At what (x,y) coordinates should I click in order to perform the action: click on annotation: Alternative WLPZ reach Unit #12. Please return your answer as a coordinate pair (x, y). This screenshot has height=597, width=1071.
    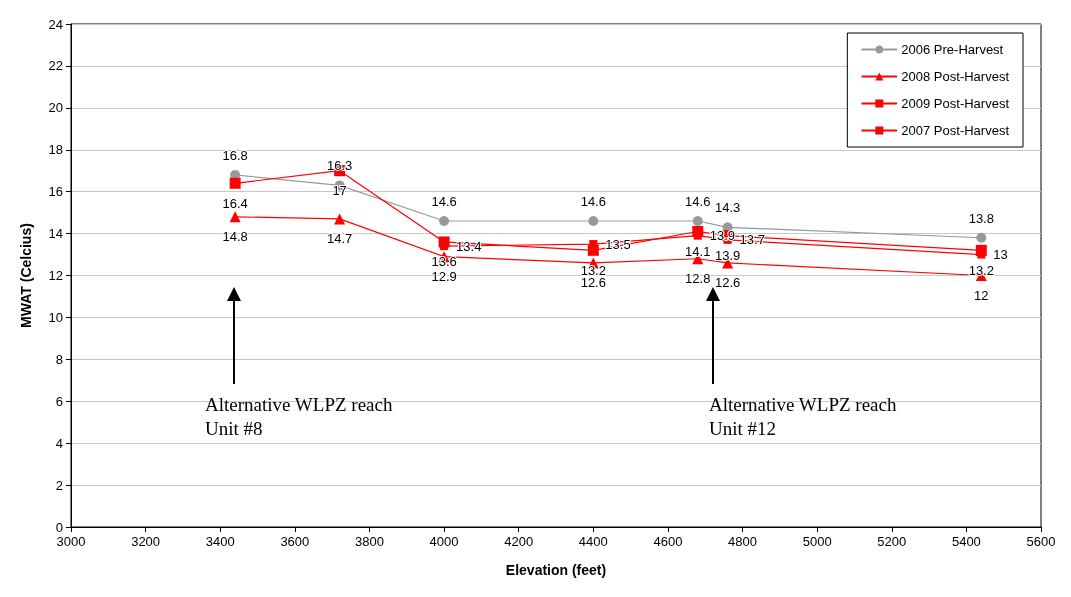
    Looking at the image, I should click on (803, 417).